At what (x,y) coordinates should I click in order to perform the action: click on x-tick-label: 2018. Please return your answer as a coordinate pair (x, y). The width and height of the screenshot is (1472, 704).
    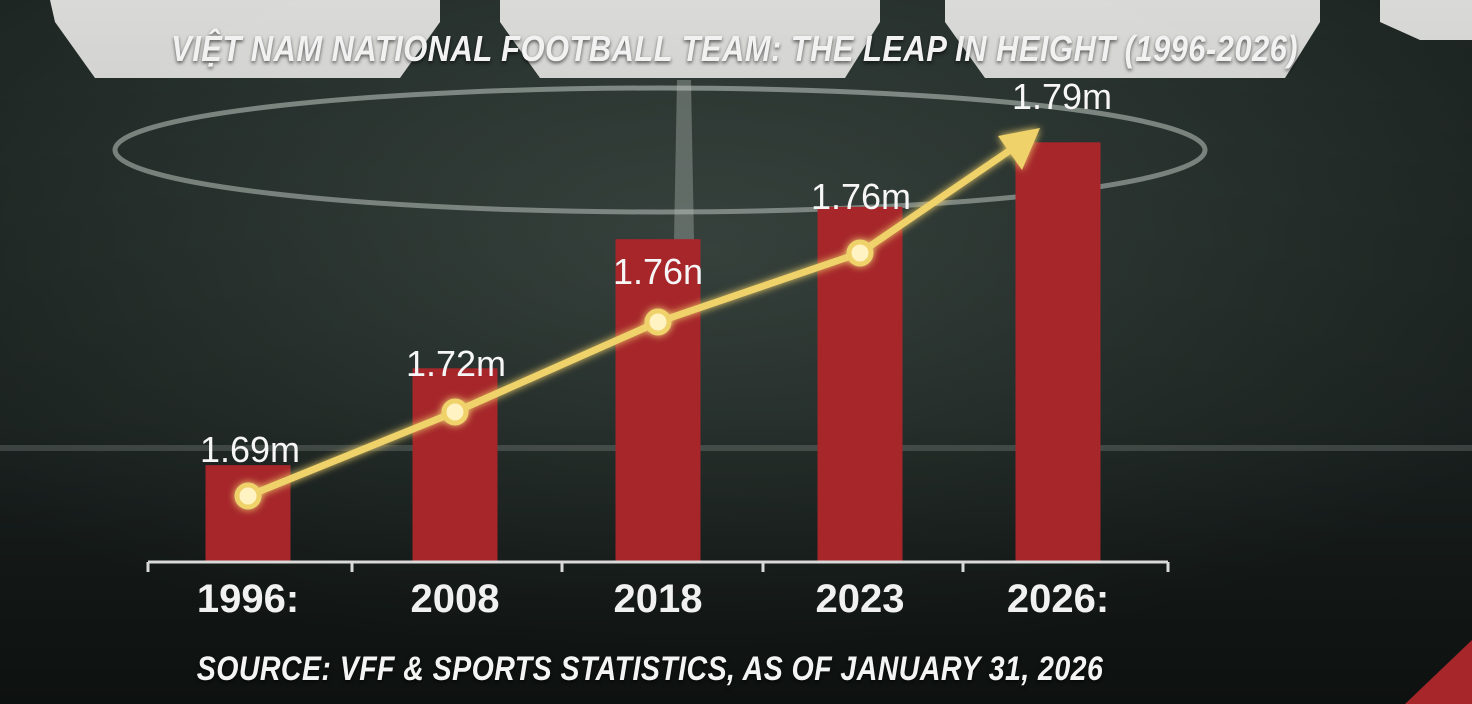
    Looking at the image, I should click on (658, 599).